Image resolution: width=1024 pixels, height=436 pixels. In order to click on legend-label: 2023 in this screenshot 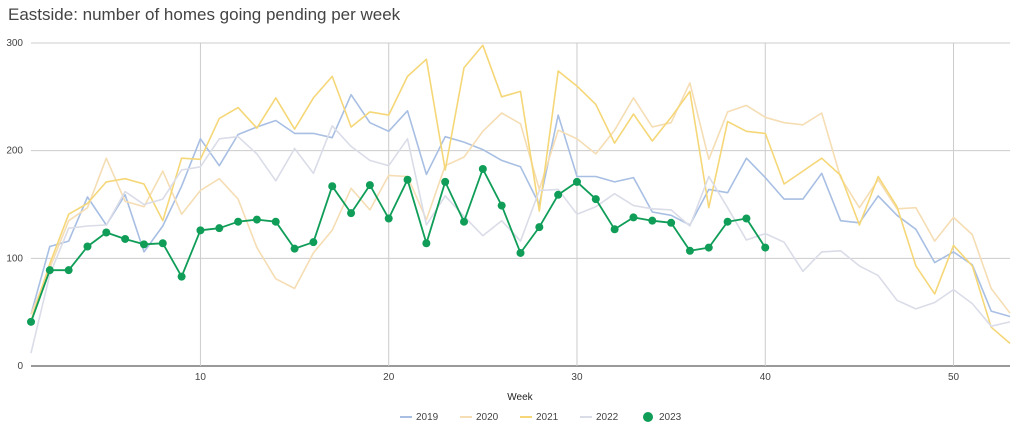, I will do `click(670, 417)`.